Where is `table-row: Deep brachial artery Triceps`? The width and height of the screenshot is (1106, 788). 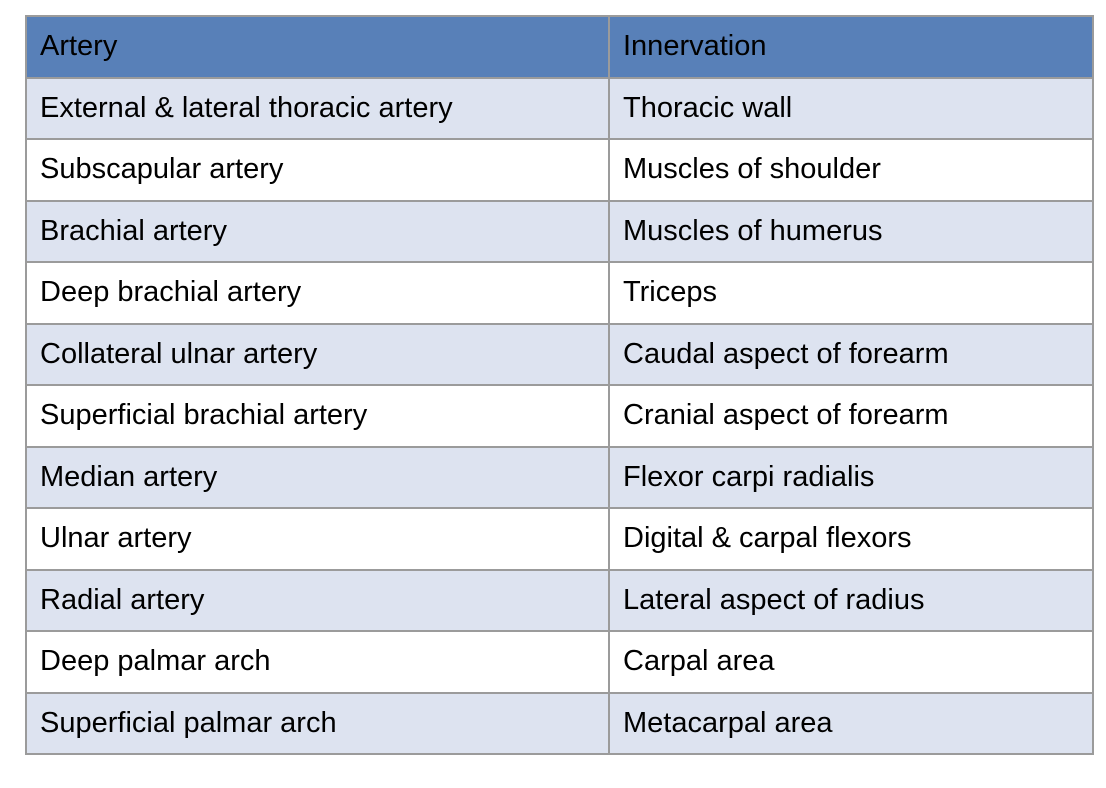
table-row: Deep brachial artery Triceps is located at coordinates (559, 293).